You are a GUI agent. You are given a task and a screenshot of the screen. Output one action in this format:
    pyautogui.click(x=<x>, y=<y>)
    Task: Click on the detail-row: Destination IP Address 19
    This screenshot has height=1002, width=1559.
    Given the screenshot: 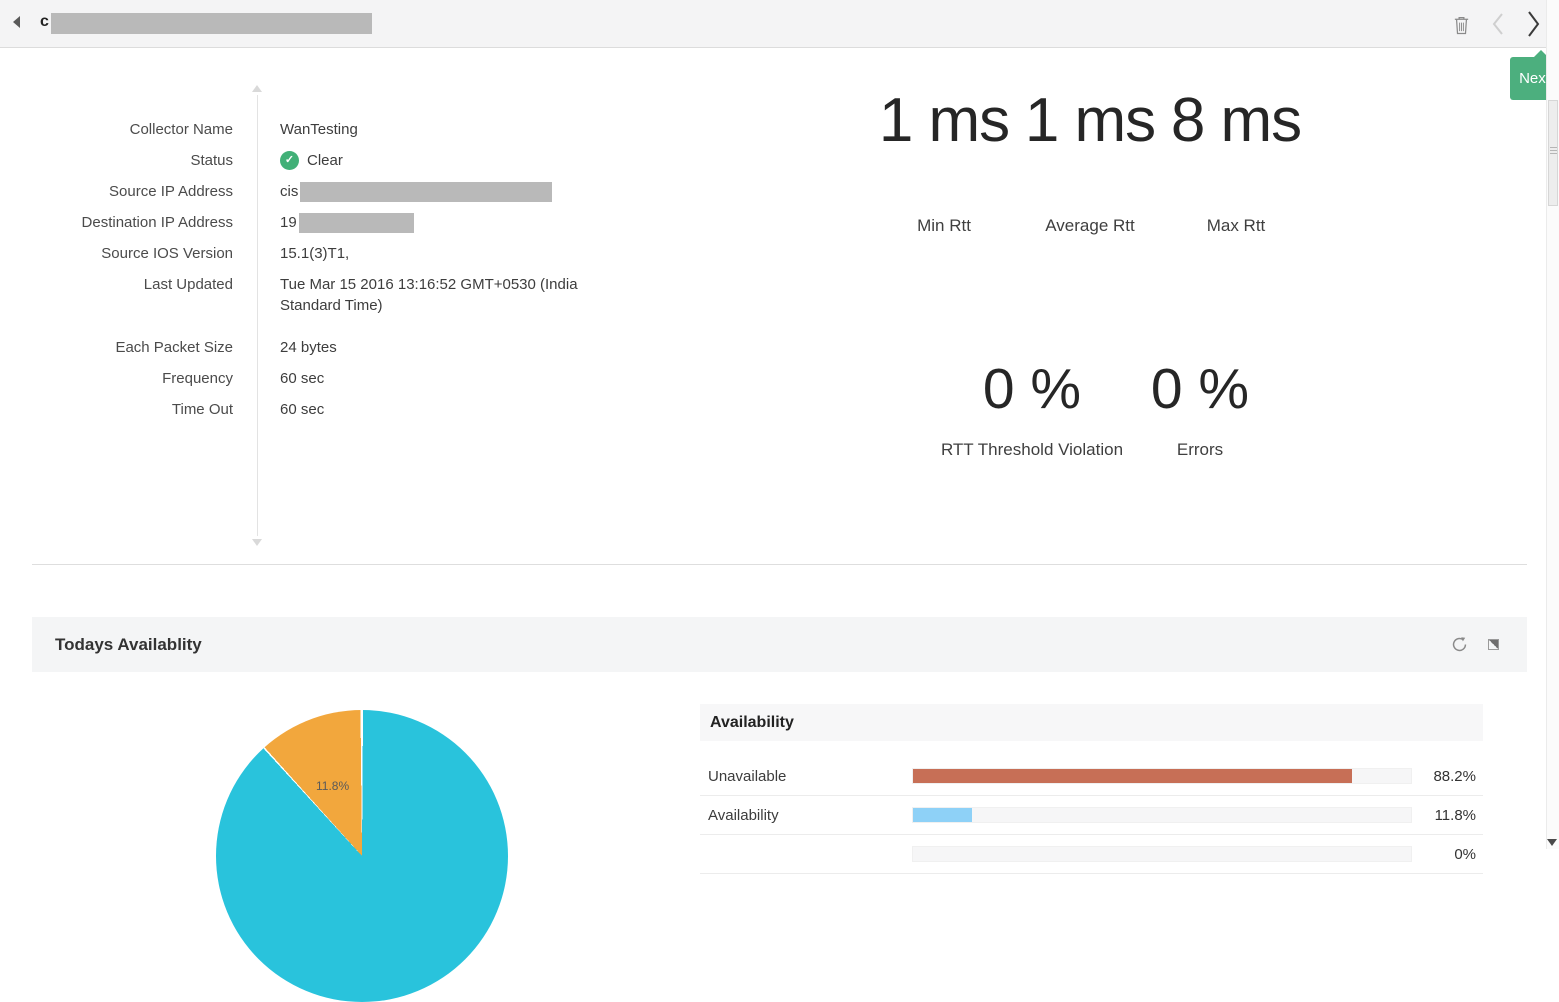 What is the action you would take?
    pyautogui.click(x=321, y=223)
    